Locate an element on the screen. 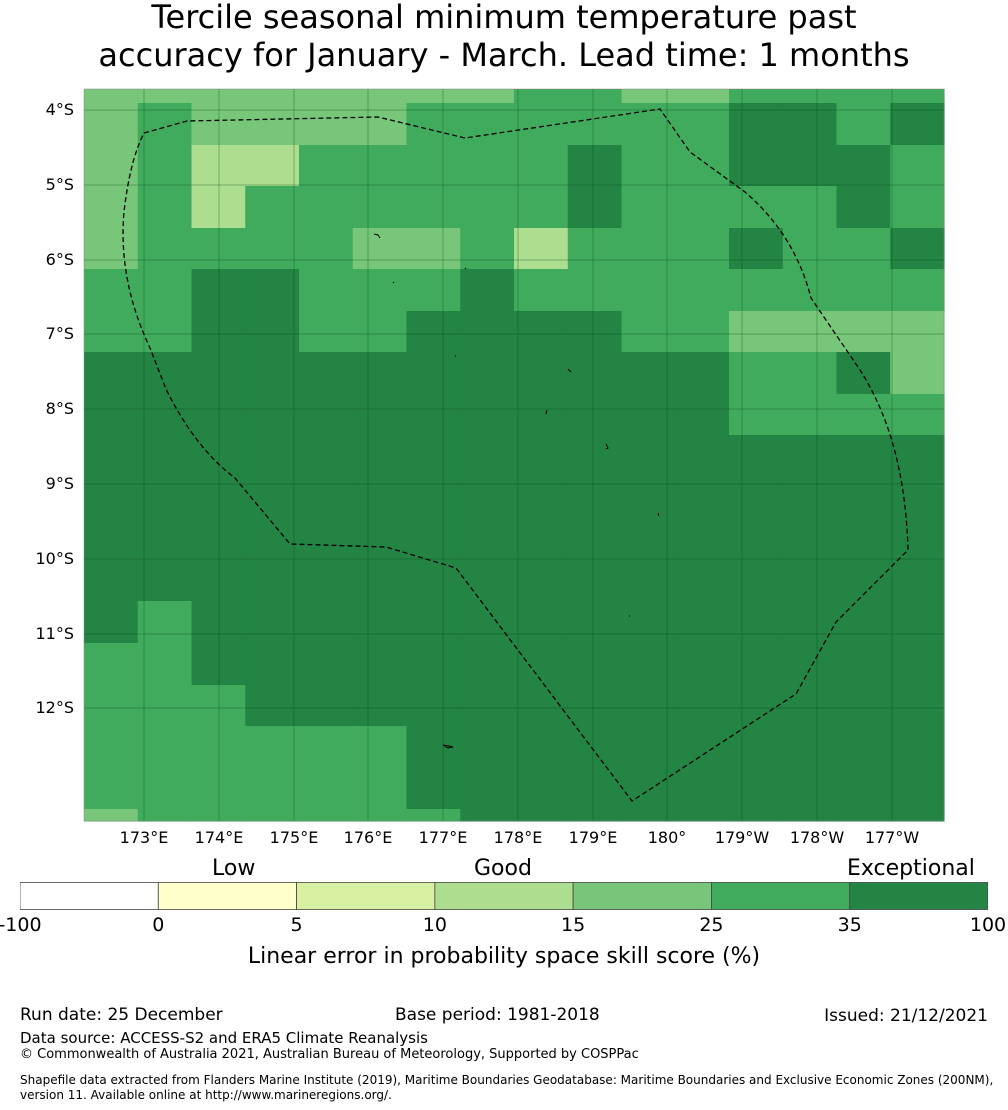  longitude-label: 179°W is located at coordinates (742, 837).